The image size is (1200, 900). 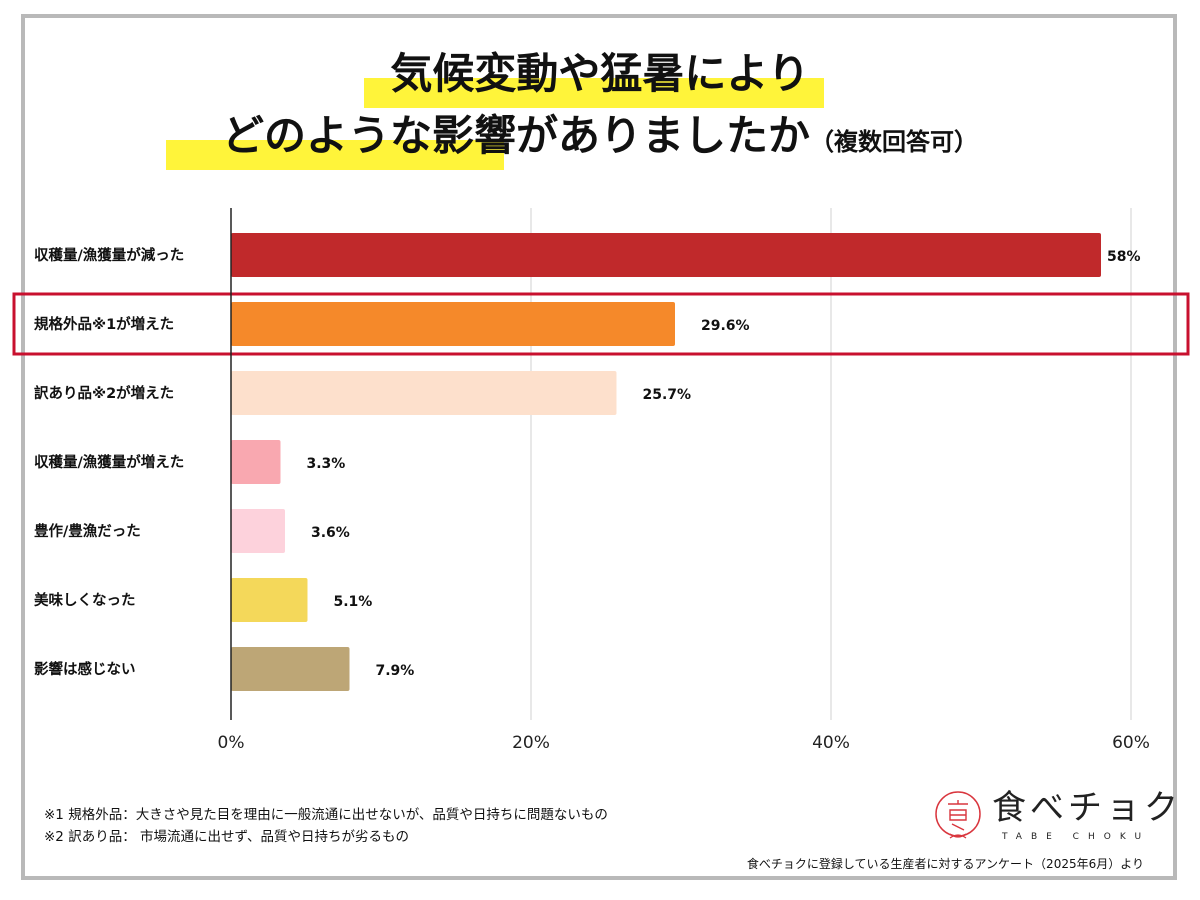 What do you see at coordinates (515, 135) in the screenshot?
I see `chart-title-line2-text: どのような影響がありましたか` at bounding box center [515, 135].